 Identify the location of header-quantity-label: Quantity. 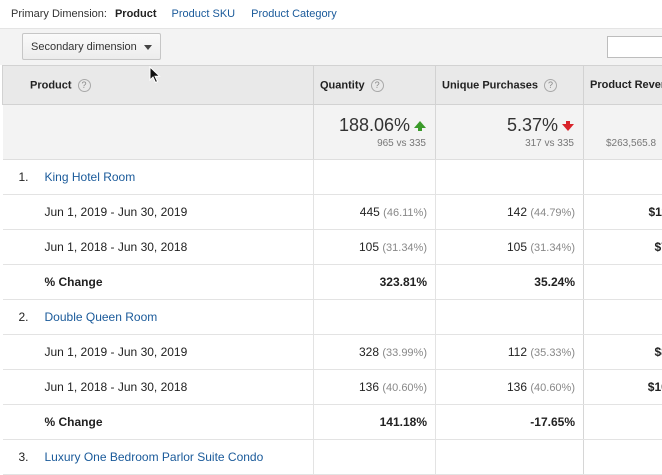
(342, 84).